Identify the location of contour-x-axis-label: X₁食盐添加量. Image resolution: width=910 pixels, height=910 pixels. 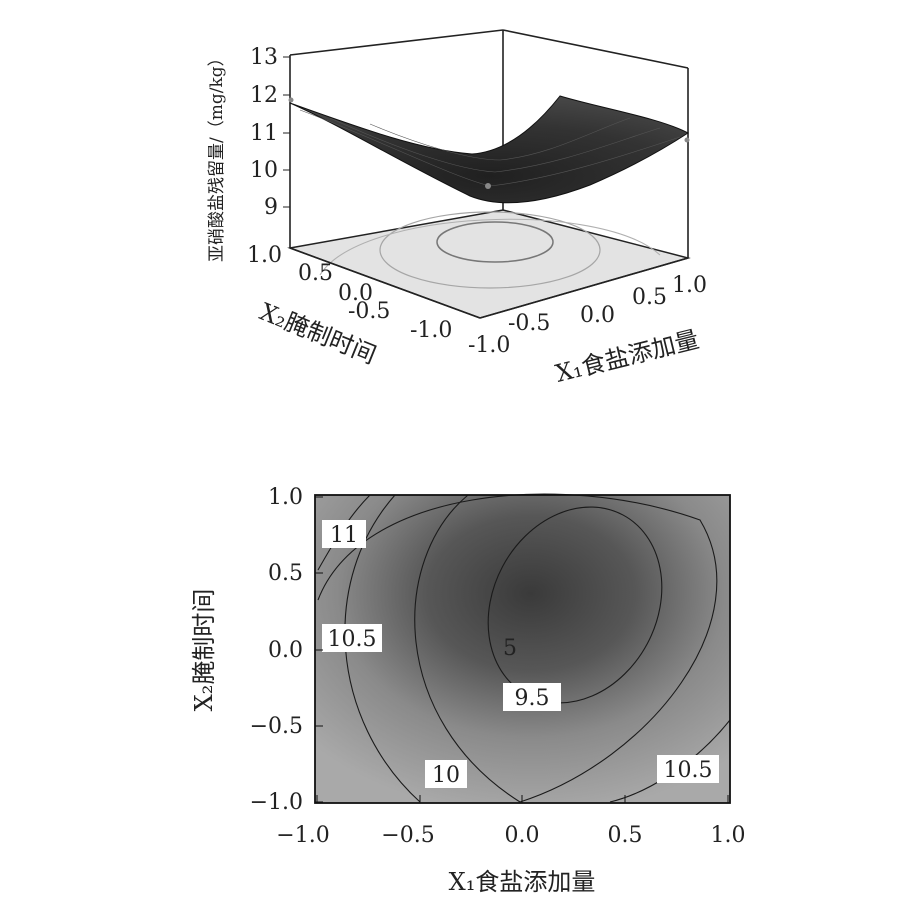
(522, 882).